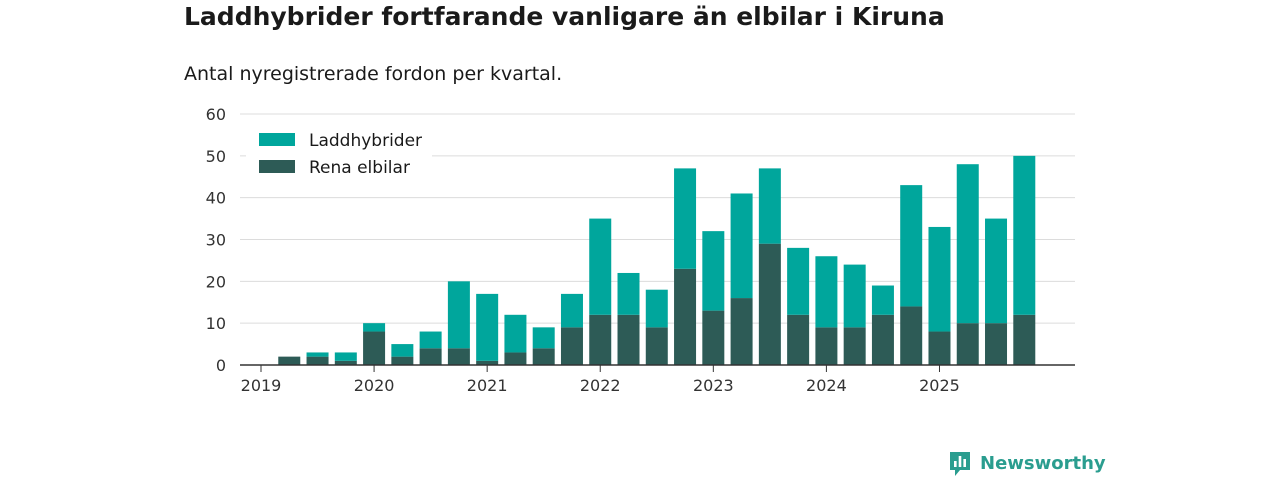  Describe the element at coordinates (882, 339) in the screenshot. I see `bar-bev-2024-q3` at that location.